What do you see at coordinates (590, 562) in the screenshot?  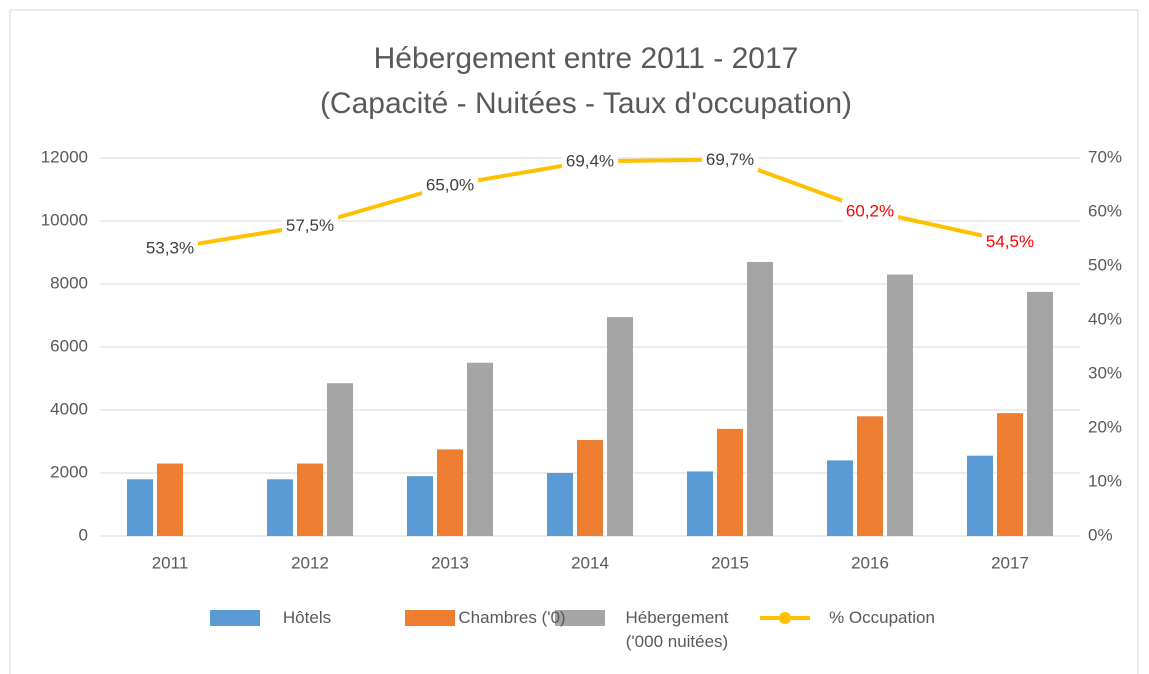 I see `x-tick-label: 2014` at bounding box center [590, 562].